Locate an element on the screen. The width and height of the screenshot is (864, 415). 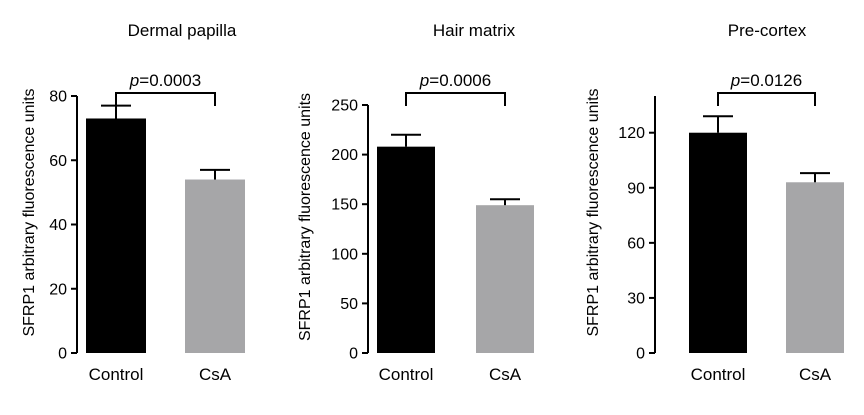
y-tick-label: 20 is located at coordinates (58, 289).